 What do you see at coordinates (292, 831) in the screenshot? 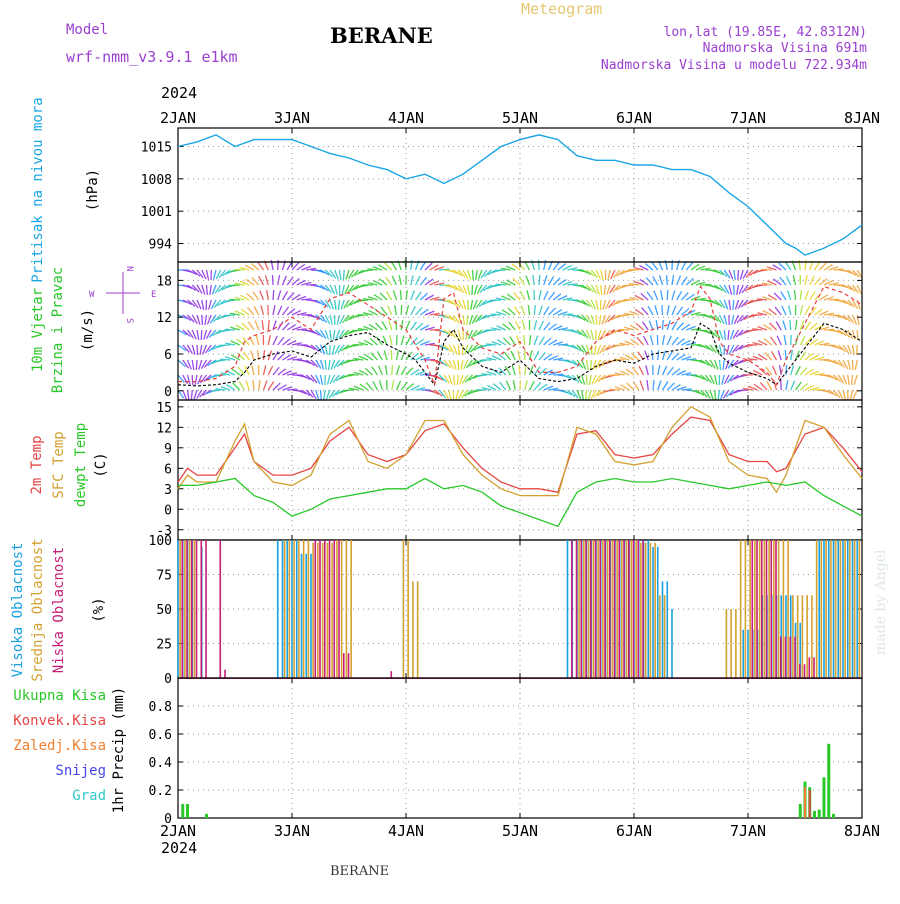
I see `x-tick-label-bottom: 3JAN` at bounding box center [292, 831].